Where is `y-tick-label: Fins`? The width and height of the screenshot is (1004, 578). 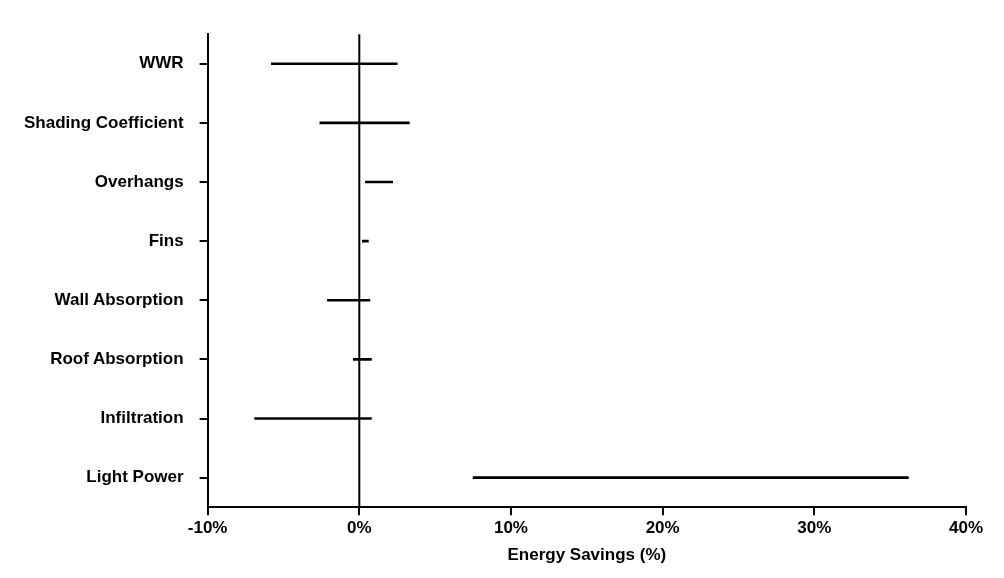 y-tick-label: Fins is located at coordinates (166, 240).